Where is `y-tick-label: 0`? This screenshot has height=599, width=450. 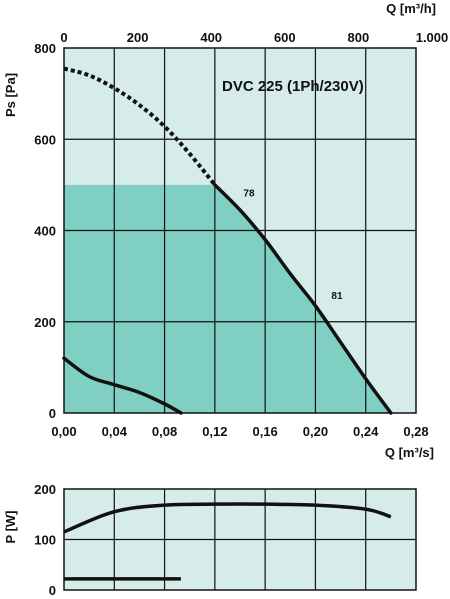 y-tick-label: 0 is located at coordinates (52, 413).